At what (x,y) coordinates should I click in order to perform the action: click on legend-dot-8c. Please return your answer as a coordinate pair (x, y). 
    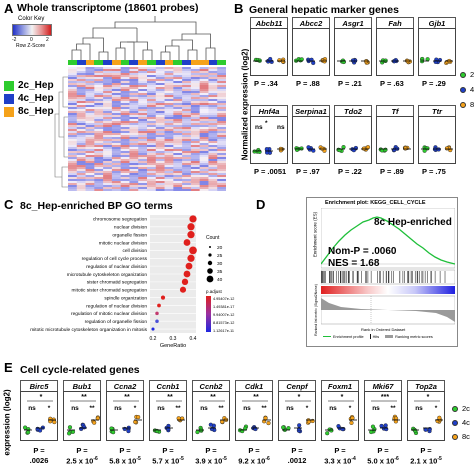
    Looking at the image, I should click on (455, 436).